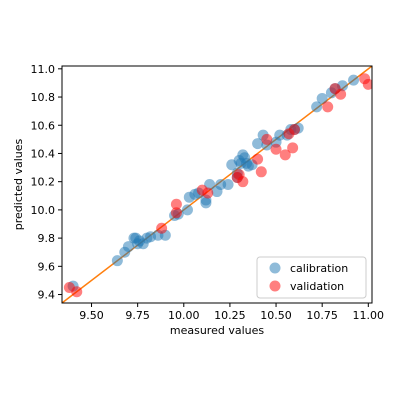 The height and width of the screenshot is (404, 400). Describe the element at coordinates (184, 315) in the screenshot. I see `x-tick-label: 10.00` at that location.